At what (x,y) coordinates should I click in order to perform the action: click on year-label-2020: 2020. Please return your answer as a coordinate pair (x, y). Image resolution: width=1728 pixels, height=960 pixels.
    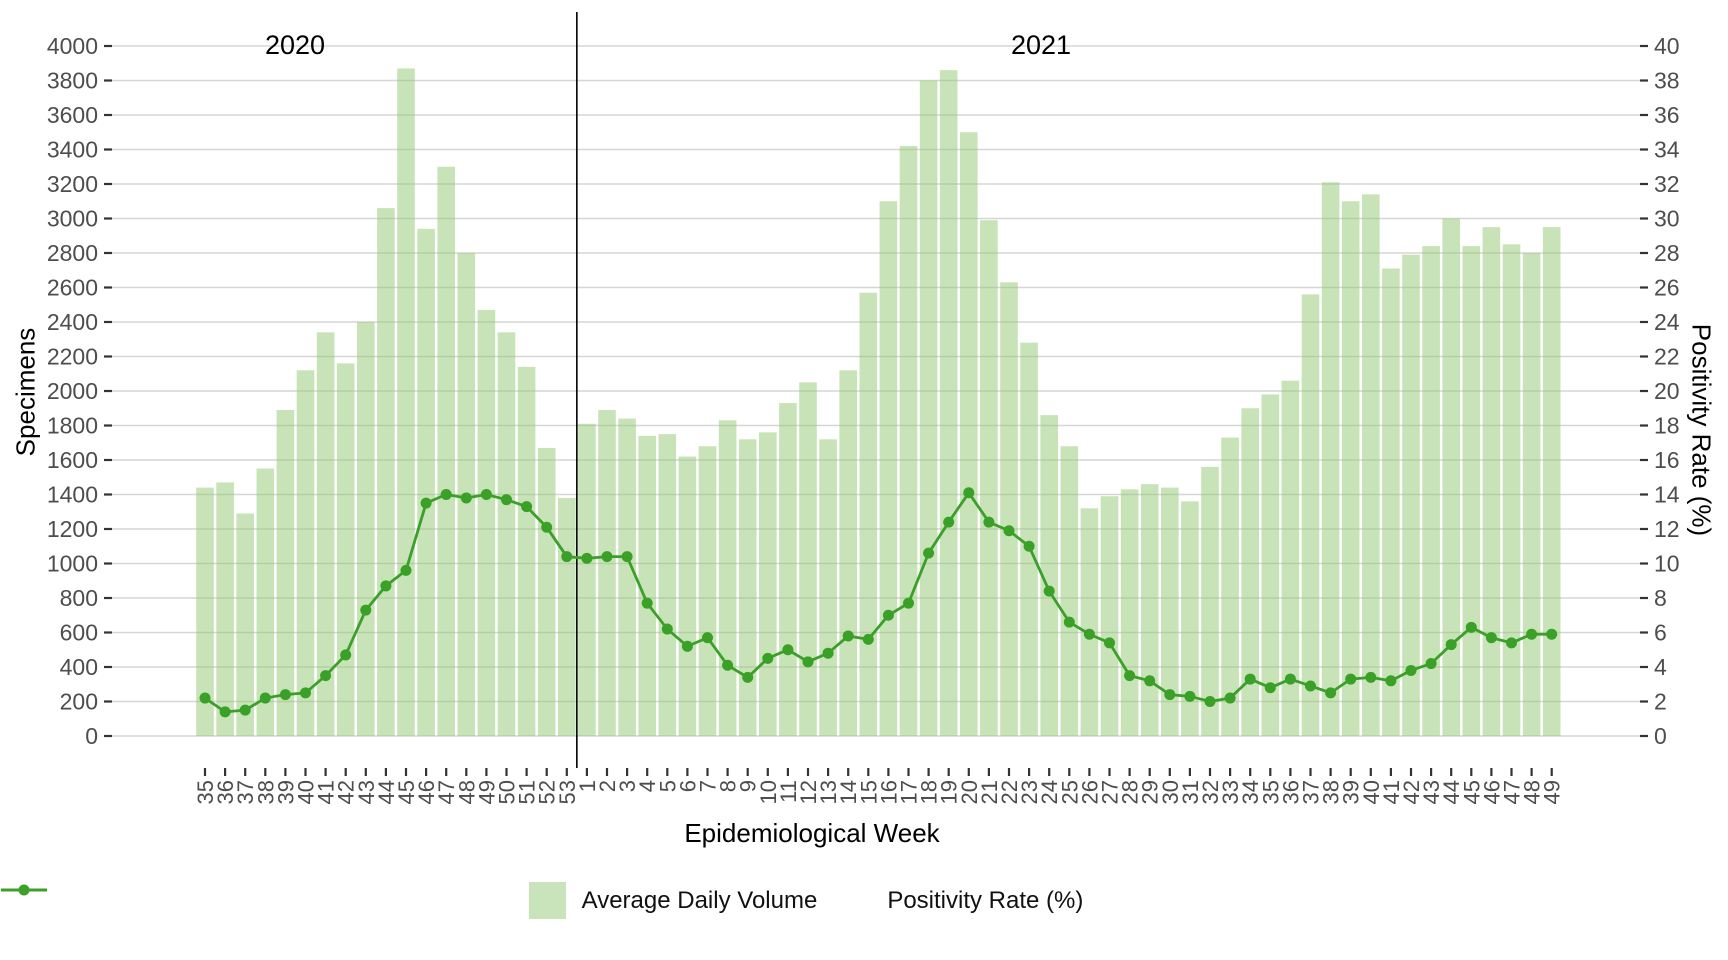
    Looking at the image, I should click on (295, 45).